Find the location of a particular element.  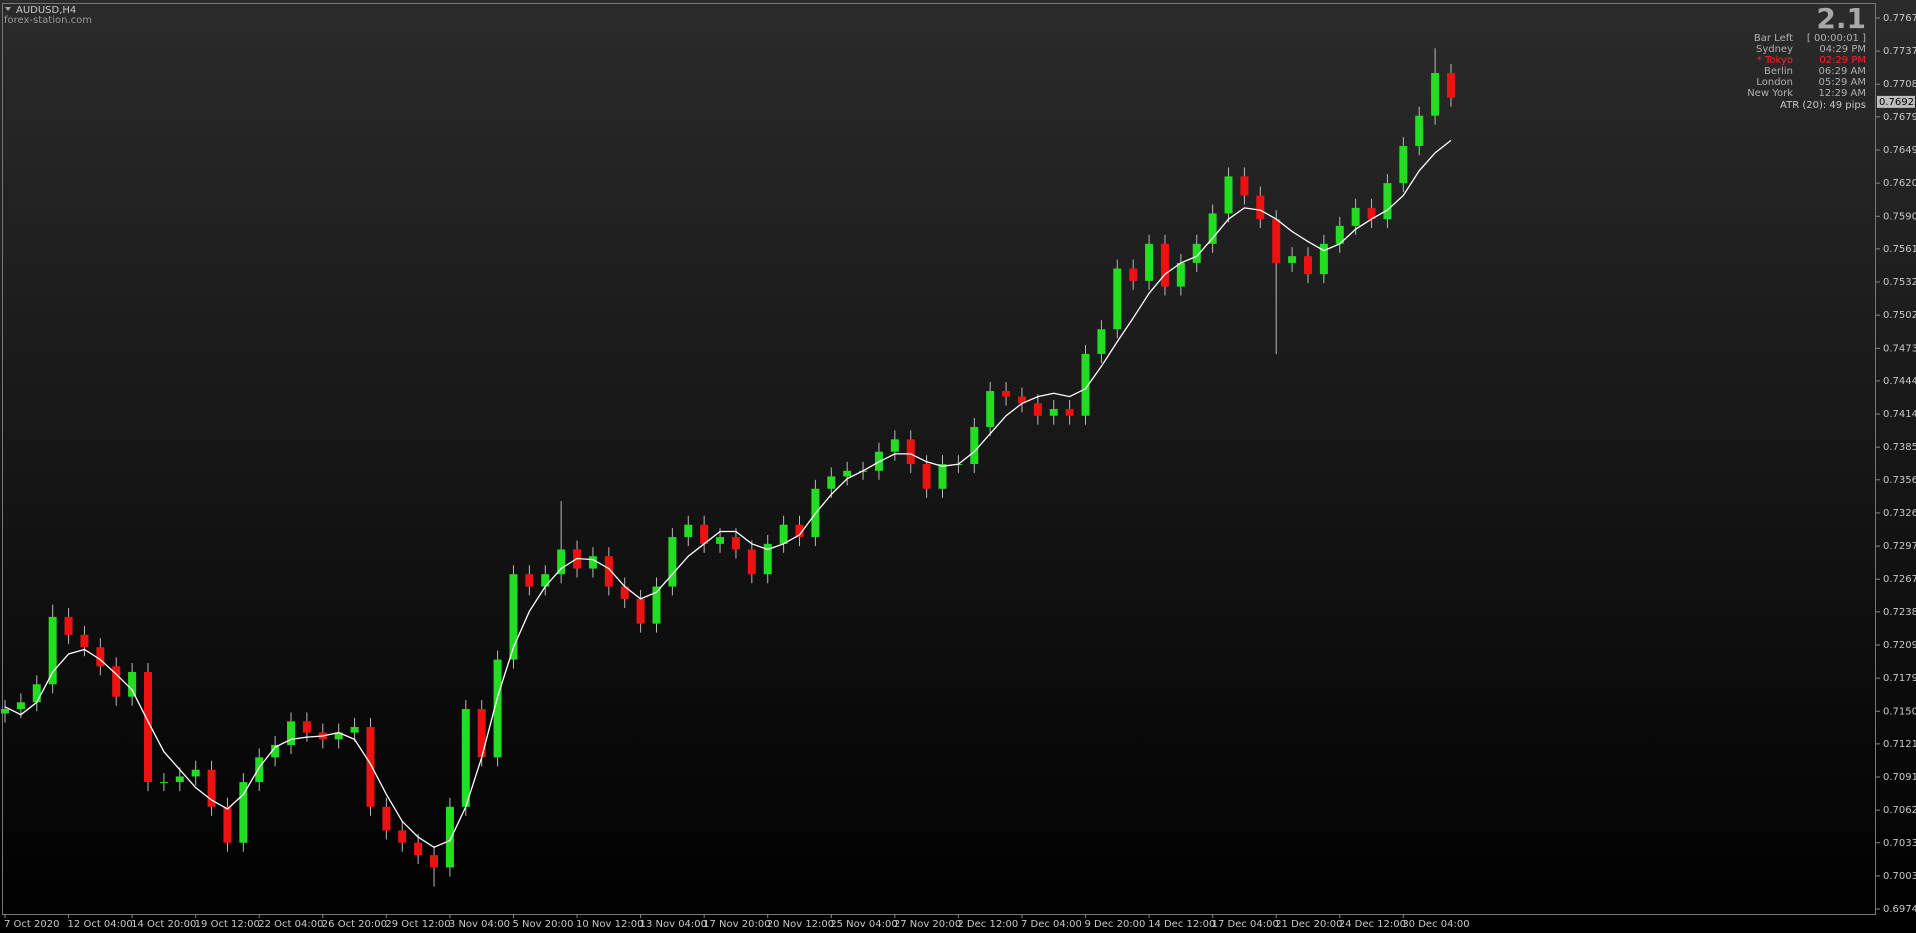

y-tick-label: 0.70915 is located at coordinates (1899, 777).